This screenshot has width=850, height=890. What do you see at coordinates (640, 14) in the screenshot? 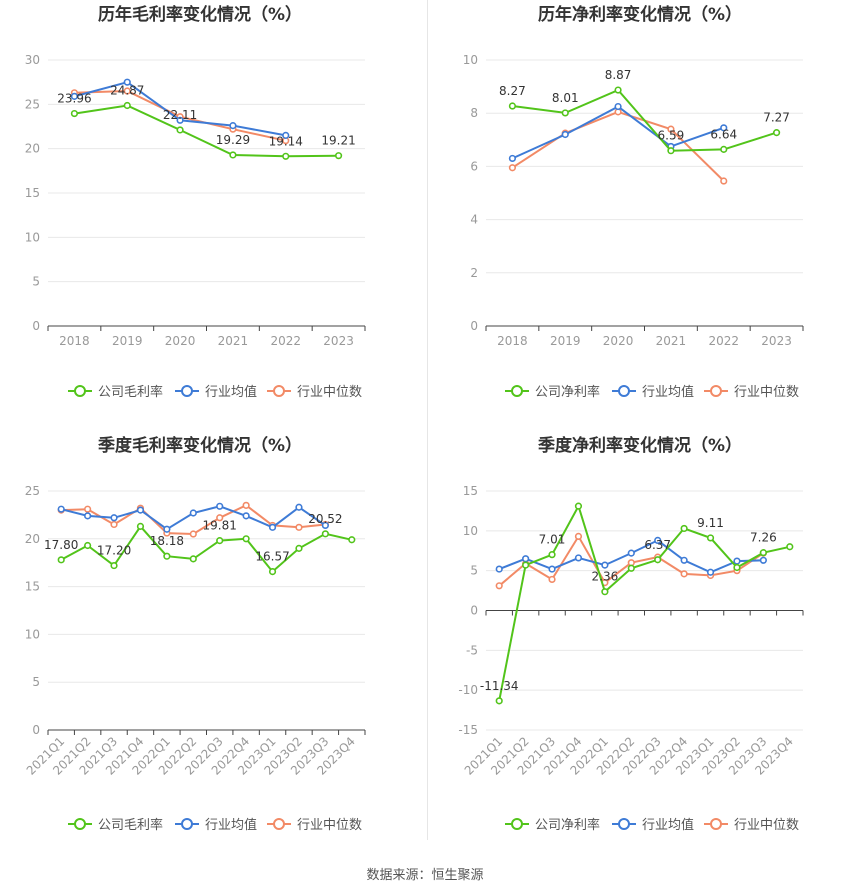
I see `chart-title: 历年净利率变化情况（%）` at bounding box center [640, 14].